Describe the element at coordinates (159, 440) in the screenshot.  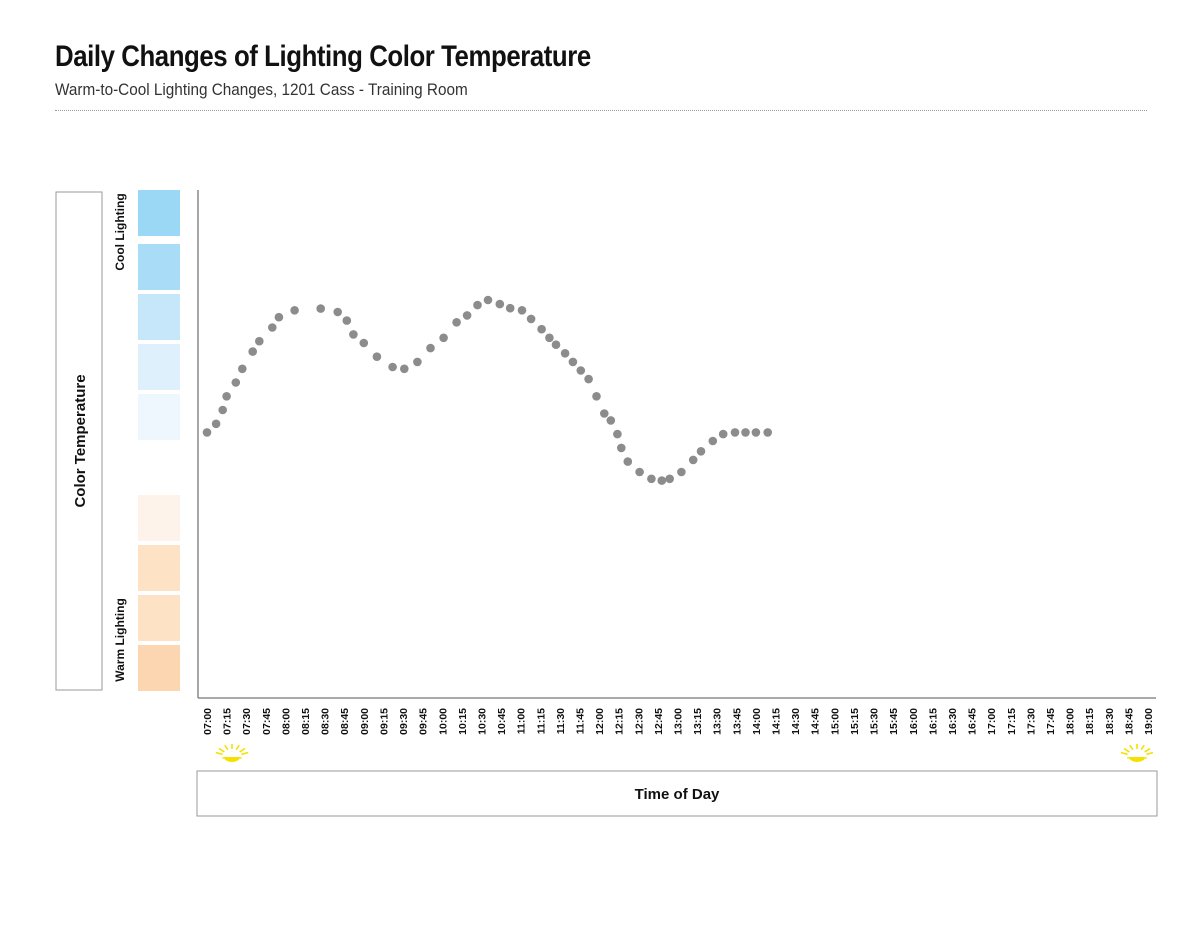
I see `color-temperature-bands` at that location.